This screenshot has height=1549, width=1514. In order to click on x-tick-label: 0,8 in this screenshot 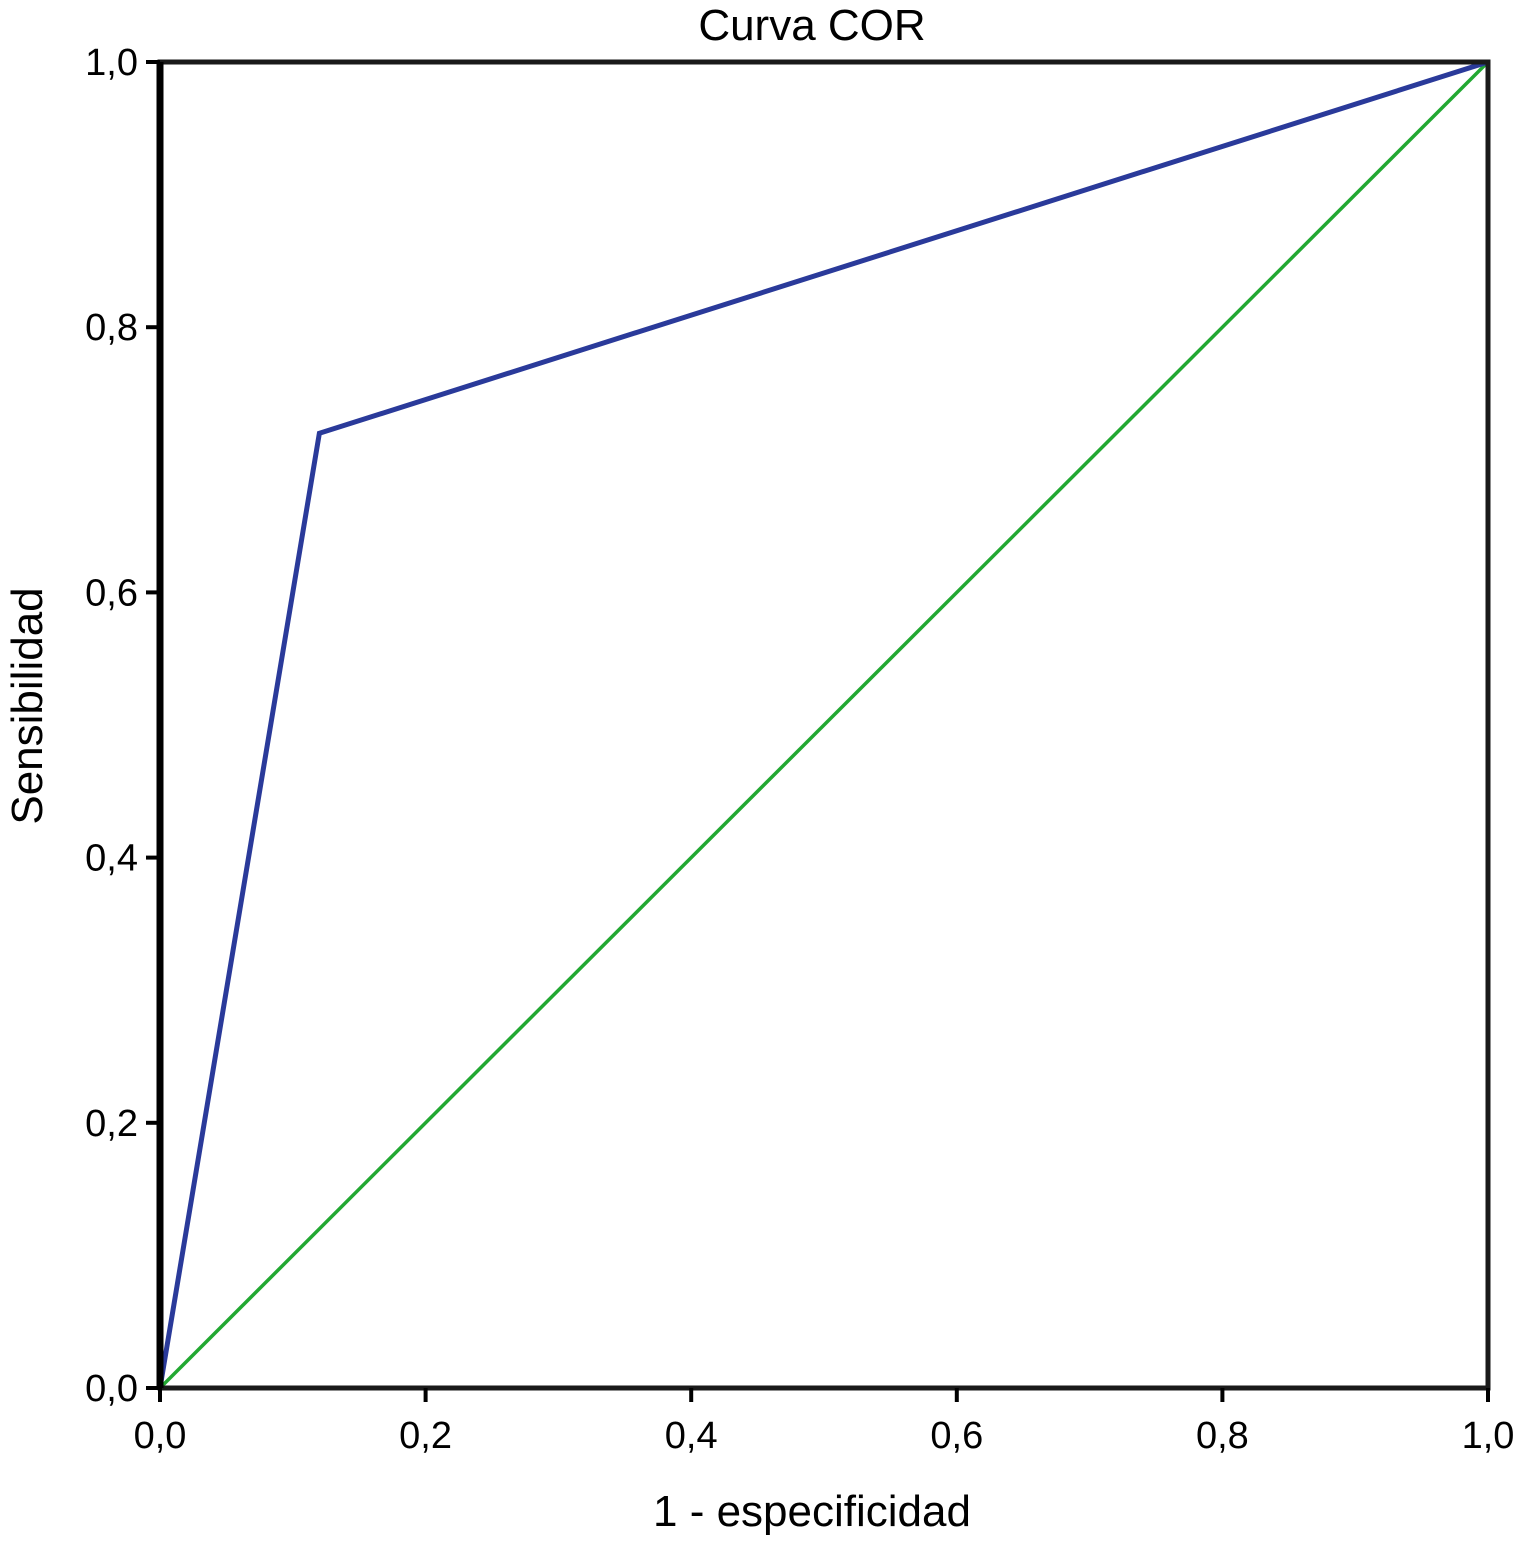, I will do `click(1222, 1436)`.